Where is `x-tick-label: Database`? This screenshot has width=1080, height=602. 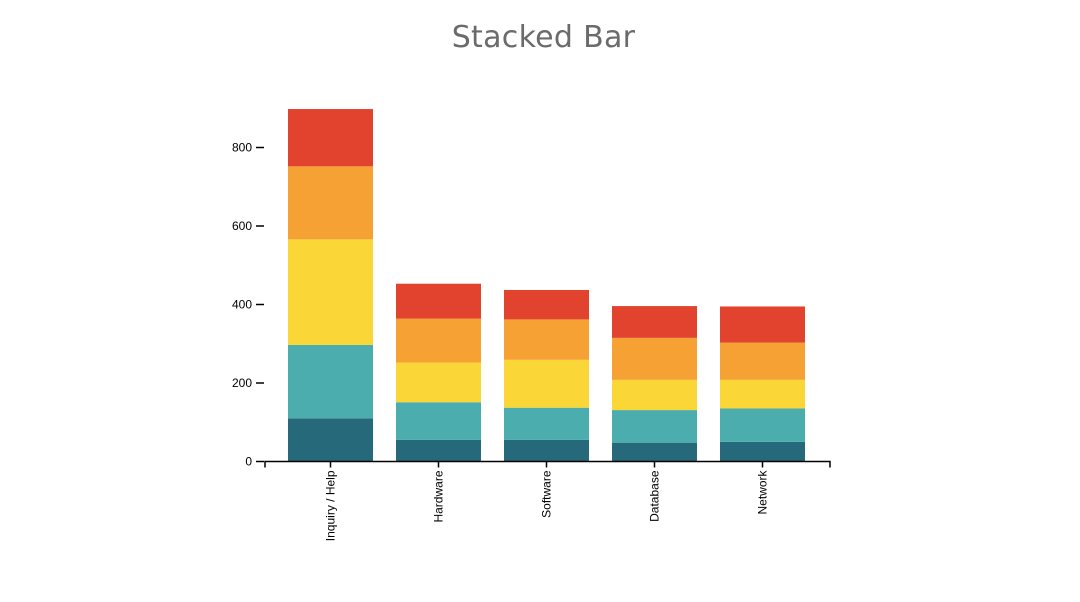 x-tick-label: Database is located at coordinates (655, 496).